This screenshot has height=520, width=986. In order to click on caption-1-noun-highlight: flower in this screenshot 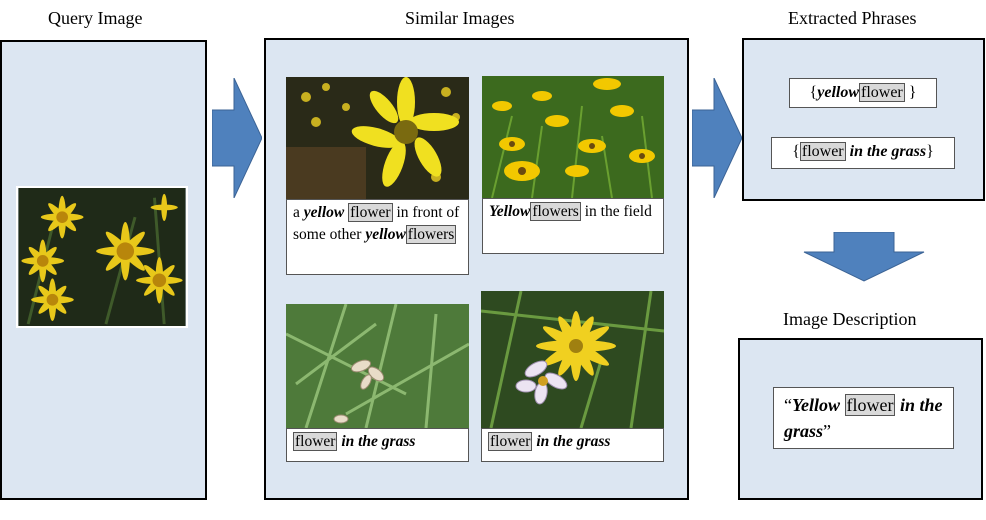, I will do `click(370, 212)`.